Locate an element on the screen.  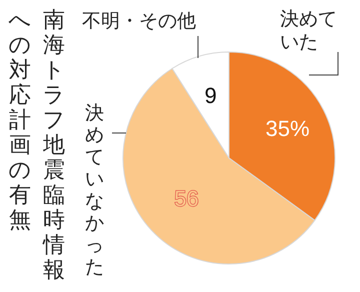
slice-label: 不明・その他 is located at coordinates (139, 21).